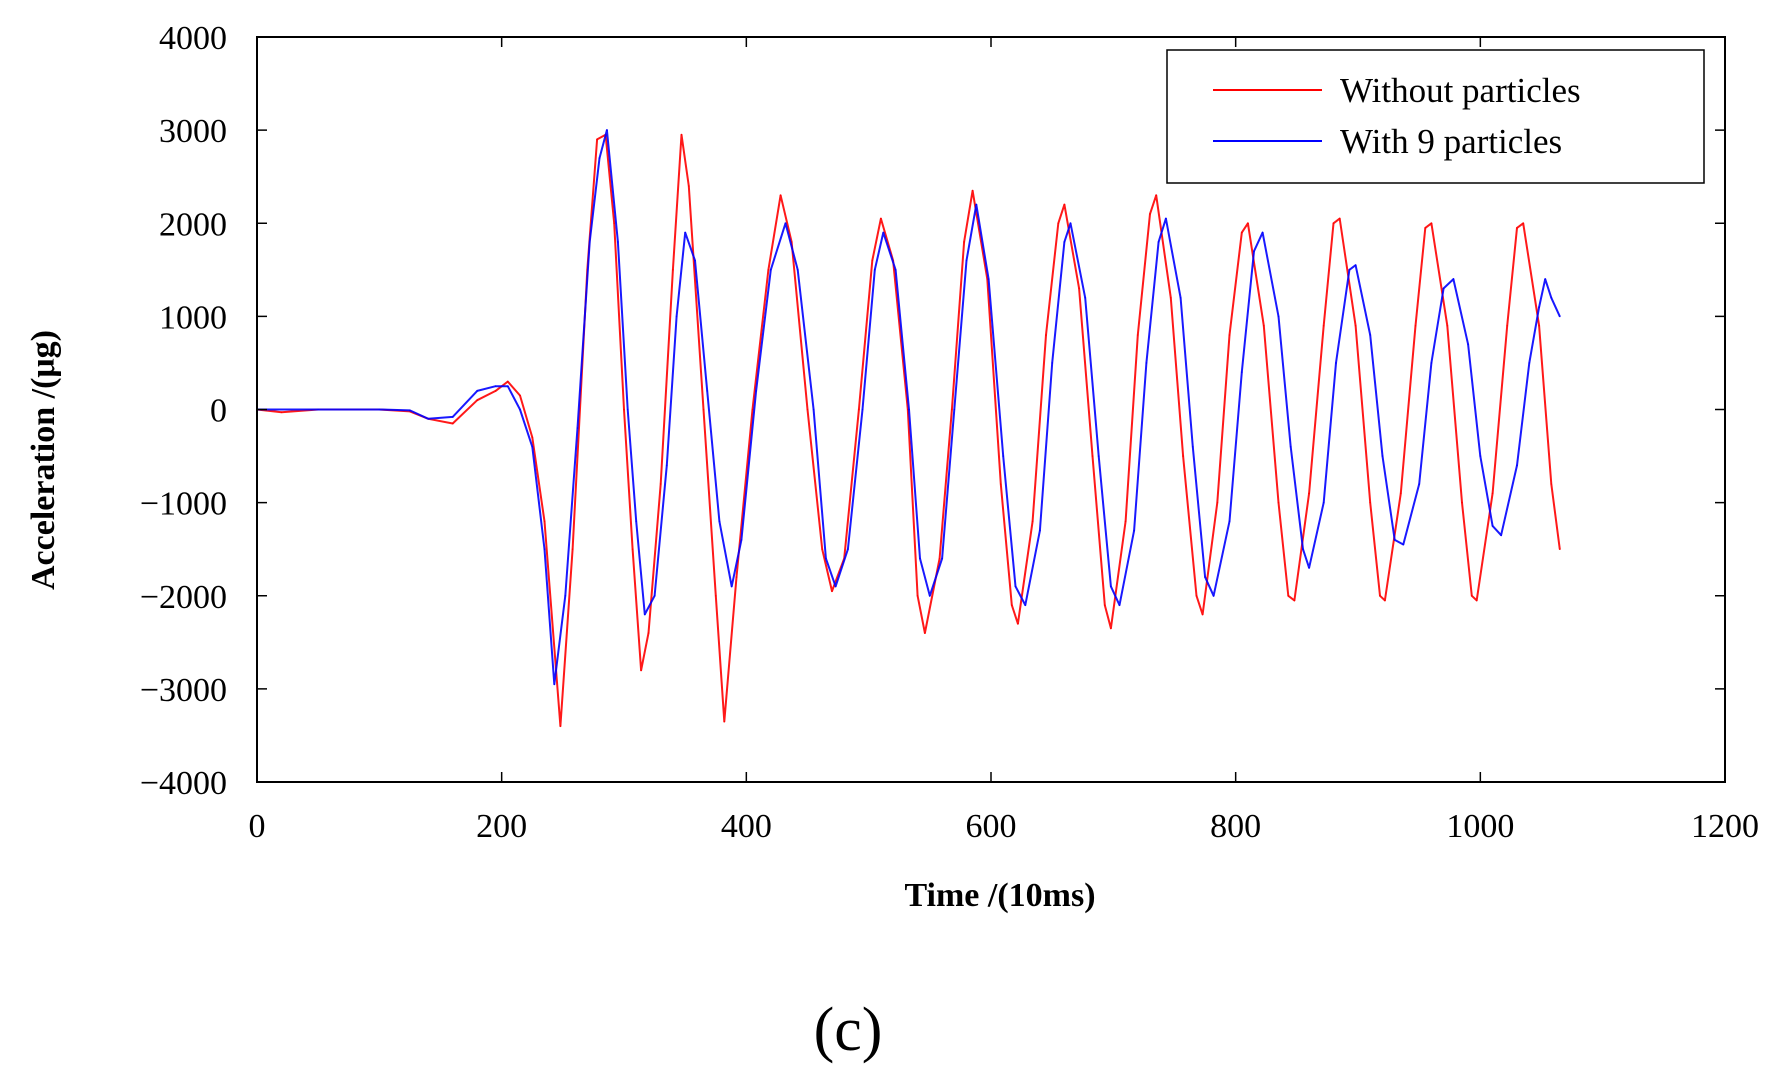 This screenshot has height=1080, width=1767. What do you see at coordinates (501, 826) in the screenshot?
I see `x-tick-label: 200` at bounding box center [501, 826].